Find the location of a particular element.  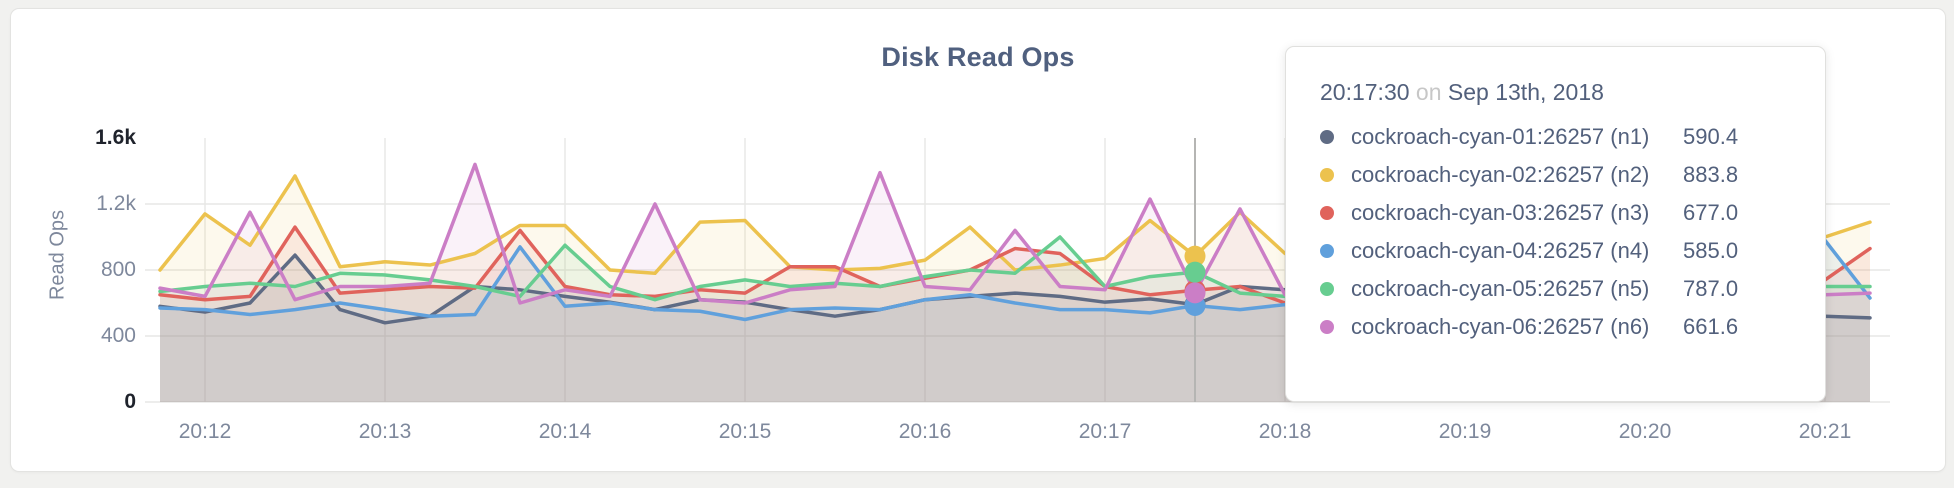

series-name: cockroach-cyan-02:26257 (n2) is located at coordinates (1500, 174).